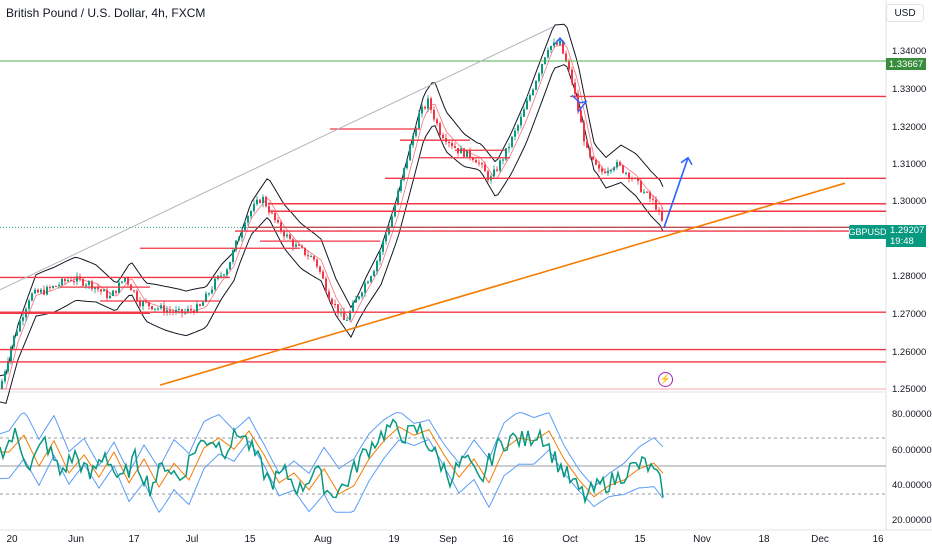  Describe the element at coordinates (912, 485) in the screenshot. I see `rsi-tick: 40.00000` at that location.